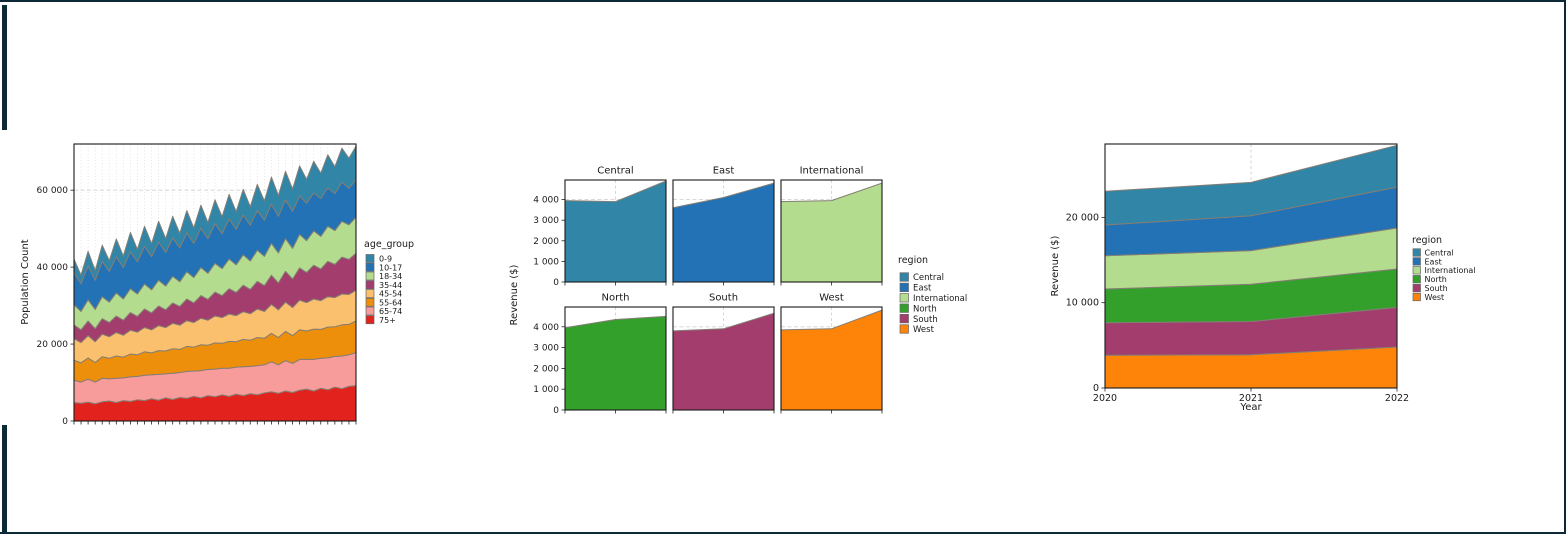 This screenshot has height=534, width=1566. Describe the element at coordinates (928, 278) in the screenshot. I see `region-facets-legend-label: Central` at that location.